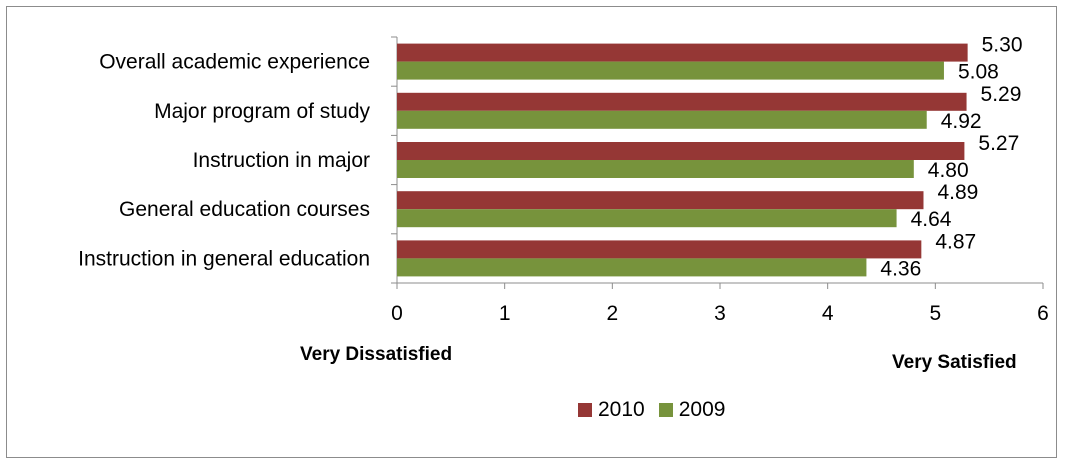 This screenshot has height=466, width=1065. I want to click on x-tick-label: 4, so click(828, 313).